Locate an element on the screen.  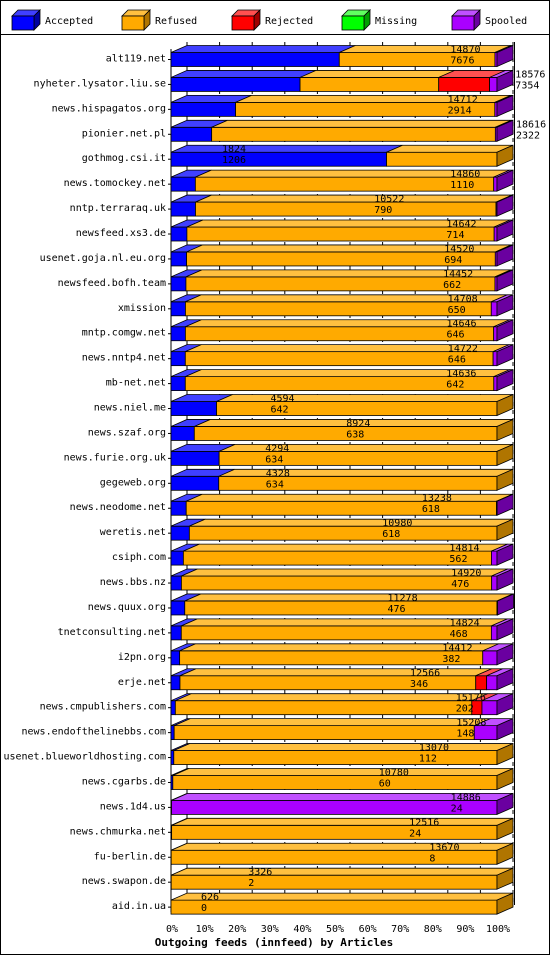
value-label-accepted: 694 is located at coordinates (453, 260).